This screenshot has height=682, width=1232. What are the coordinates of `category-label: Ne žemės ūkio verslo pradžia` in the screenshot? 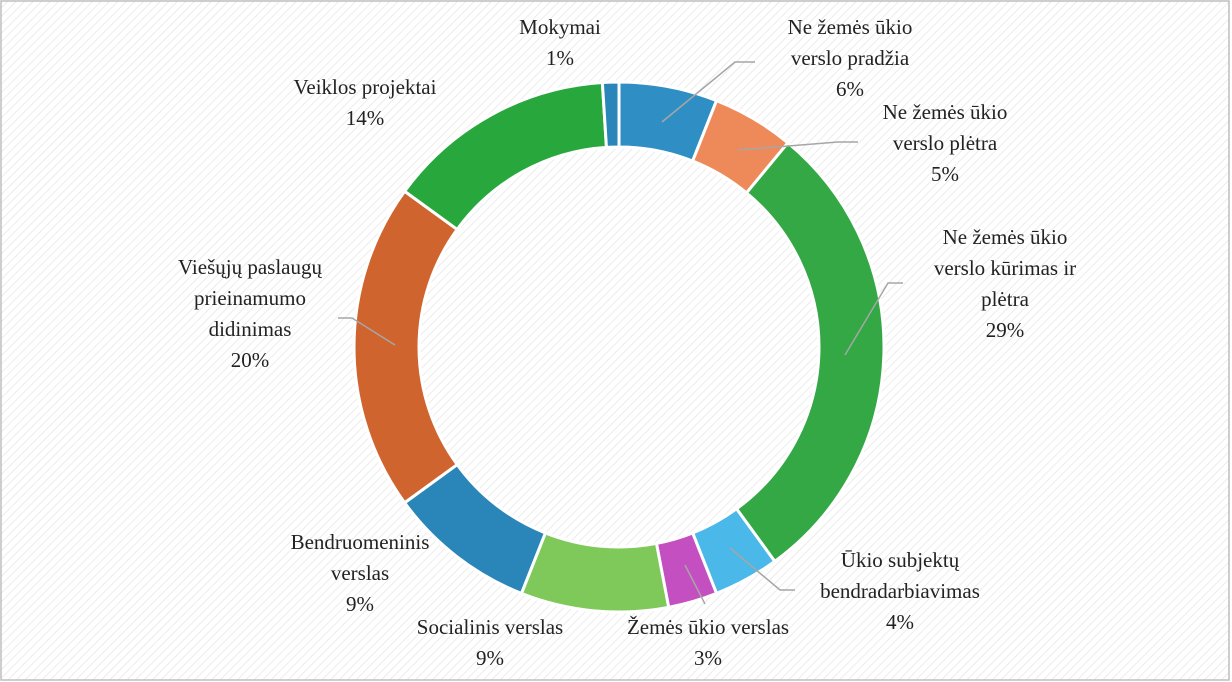 It's located at (850, 42).